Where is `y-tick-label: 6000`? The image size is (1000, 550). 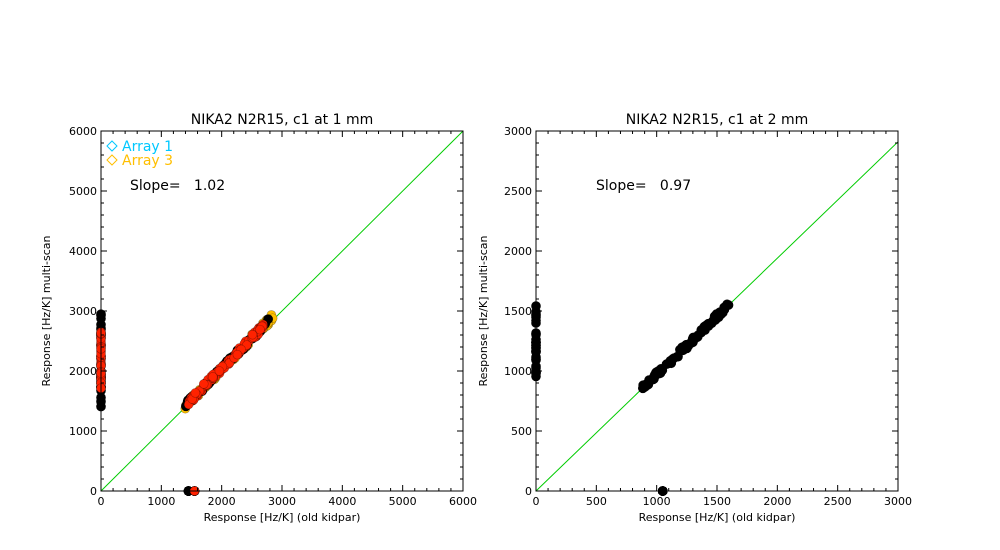
y-tick-label: 6000 is located at coordinates (83, 131).